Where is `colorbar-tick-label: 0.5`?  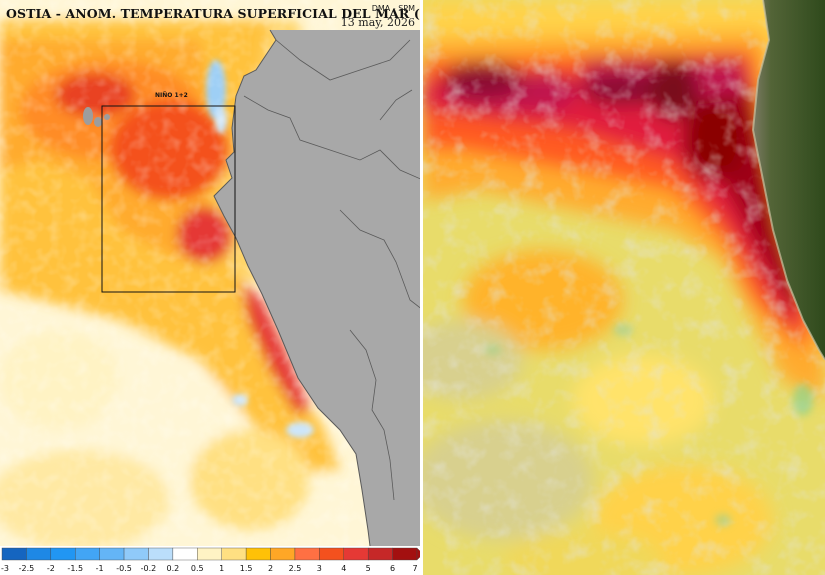
colorbar-tick-label: 0.5 is located at coordinates (197, 568).